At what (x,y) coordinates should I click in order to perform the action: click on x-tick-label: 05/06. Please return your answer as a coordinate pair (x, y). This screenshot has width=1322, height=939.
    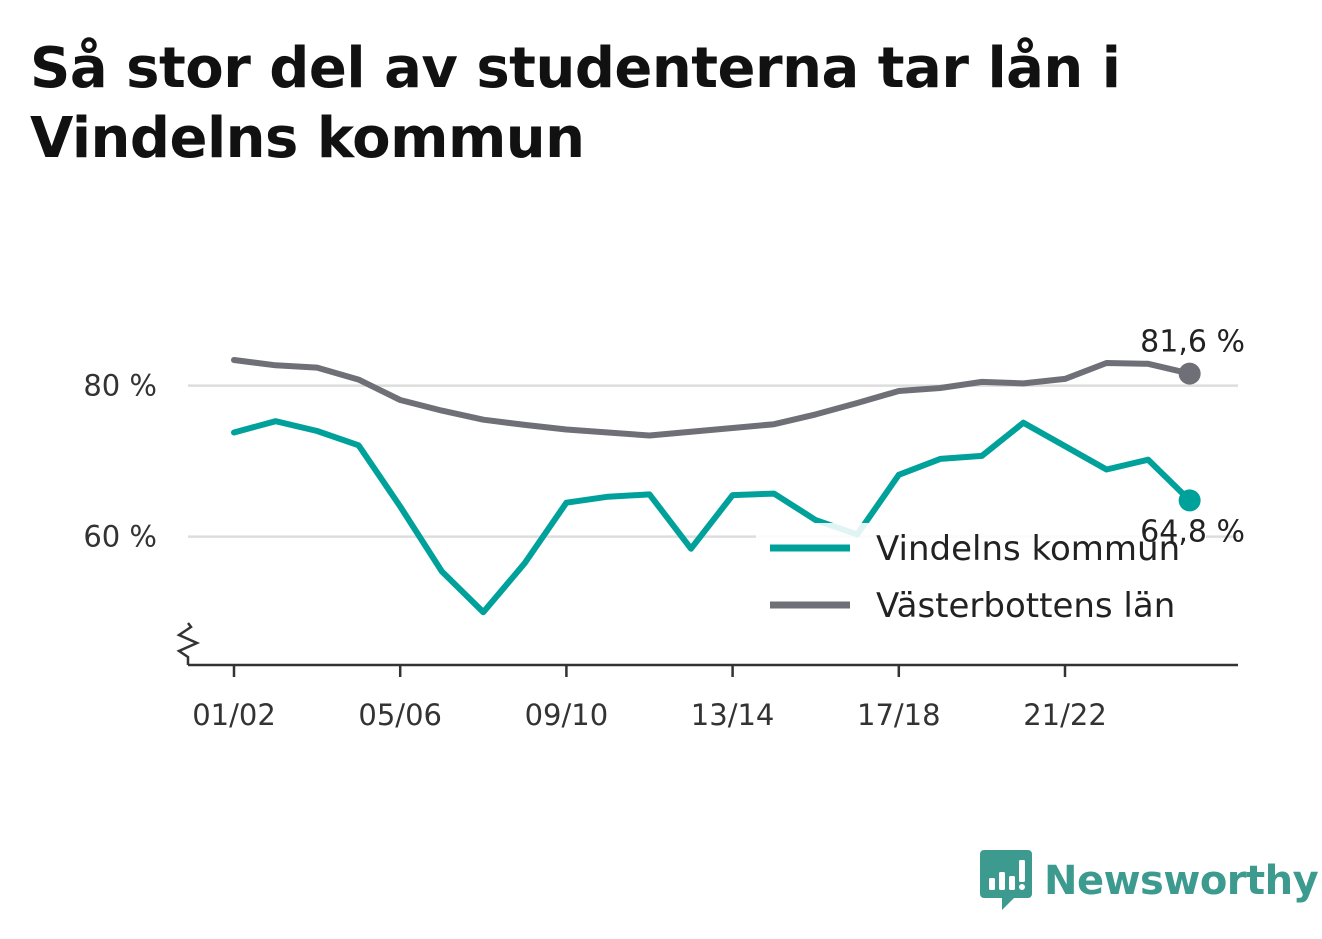
    Looking at the image, I should click on (400, 715).